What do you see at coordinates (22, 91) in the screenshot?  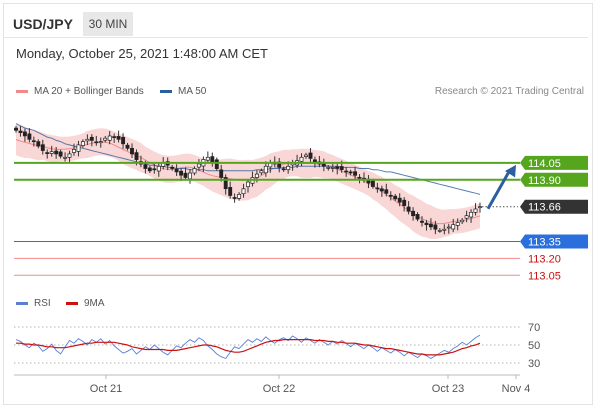 I see `legend-bollinger-swatch` at bounding box center [22, 91].